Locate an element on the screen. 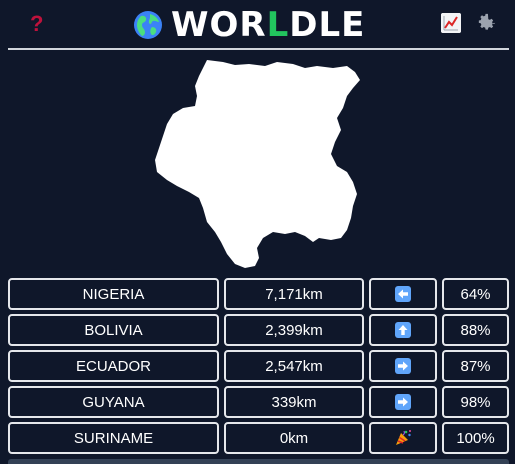  guess-country: SURINAME is located at coordinates (113, 438).